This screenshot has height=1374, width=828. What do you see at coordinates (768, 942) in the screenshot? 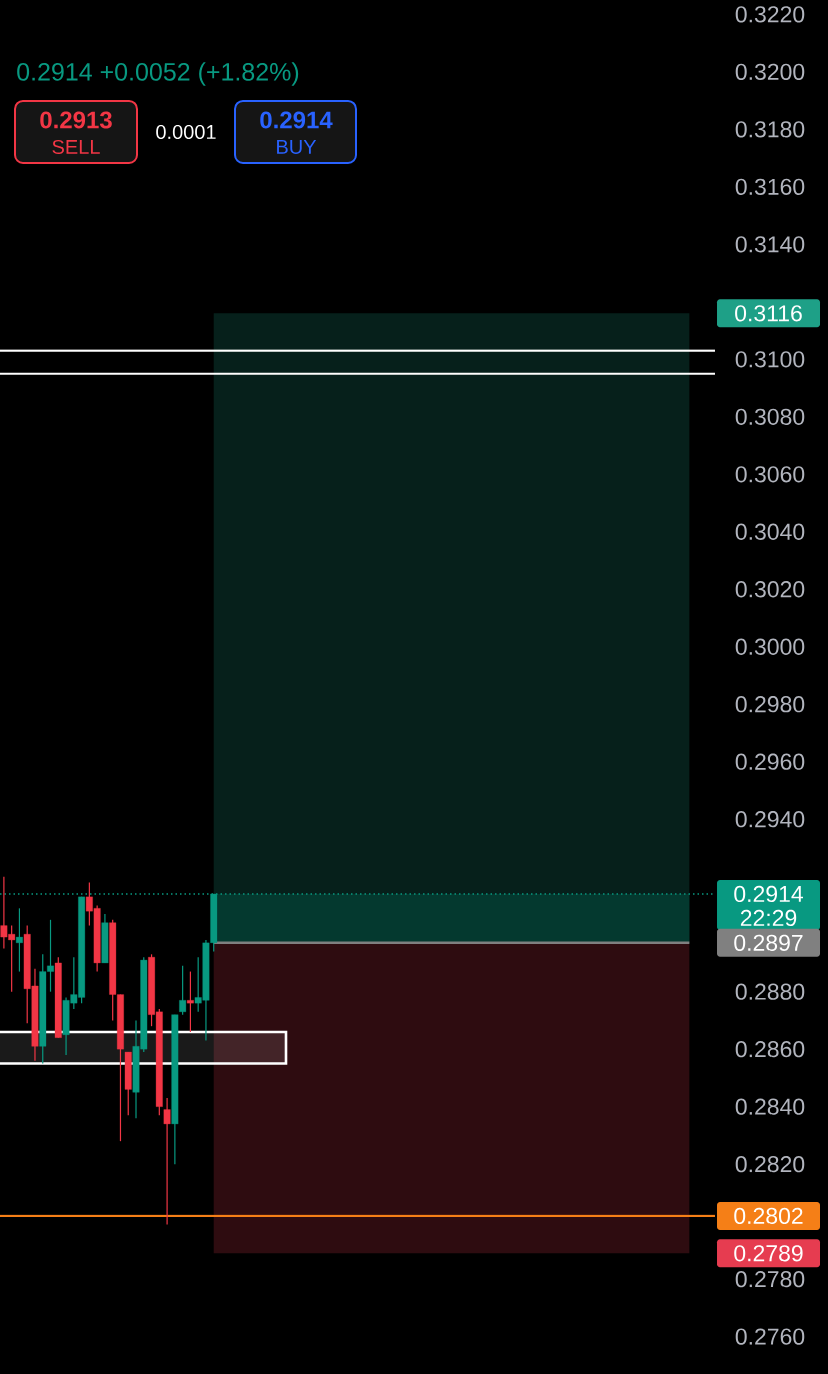
I see `ref-line-label: 0.2897` at bounding box center [768, 942].